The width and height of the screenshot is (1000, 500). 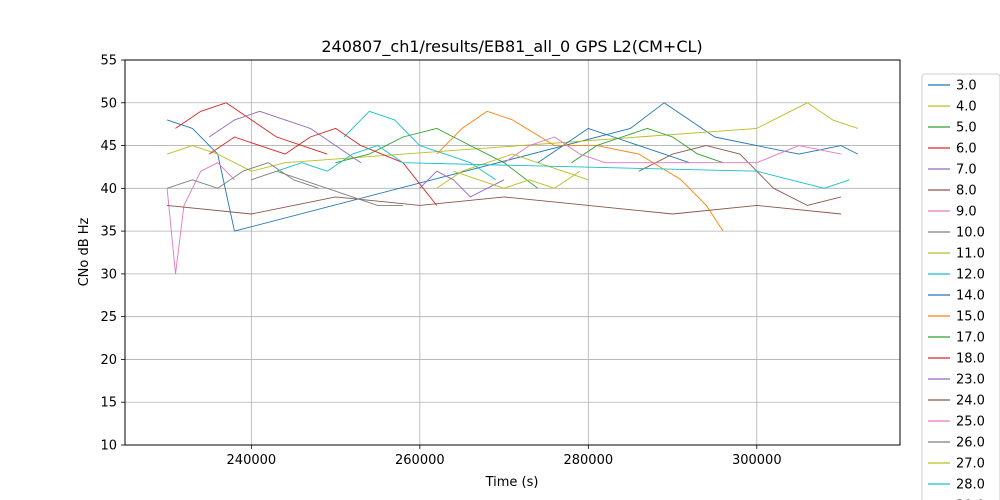 What do you see at coordinates (108, 317) in the screenshot?
I see `y-tick-label: 25` at bounding box center [108, 317].